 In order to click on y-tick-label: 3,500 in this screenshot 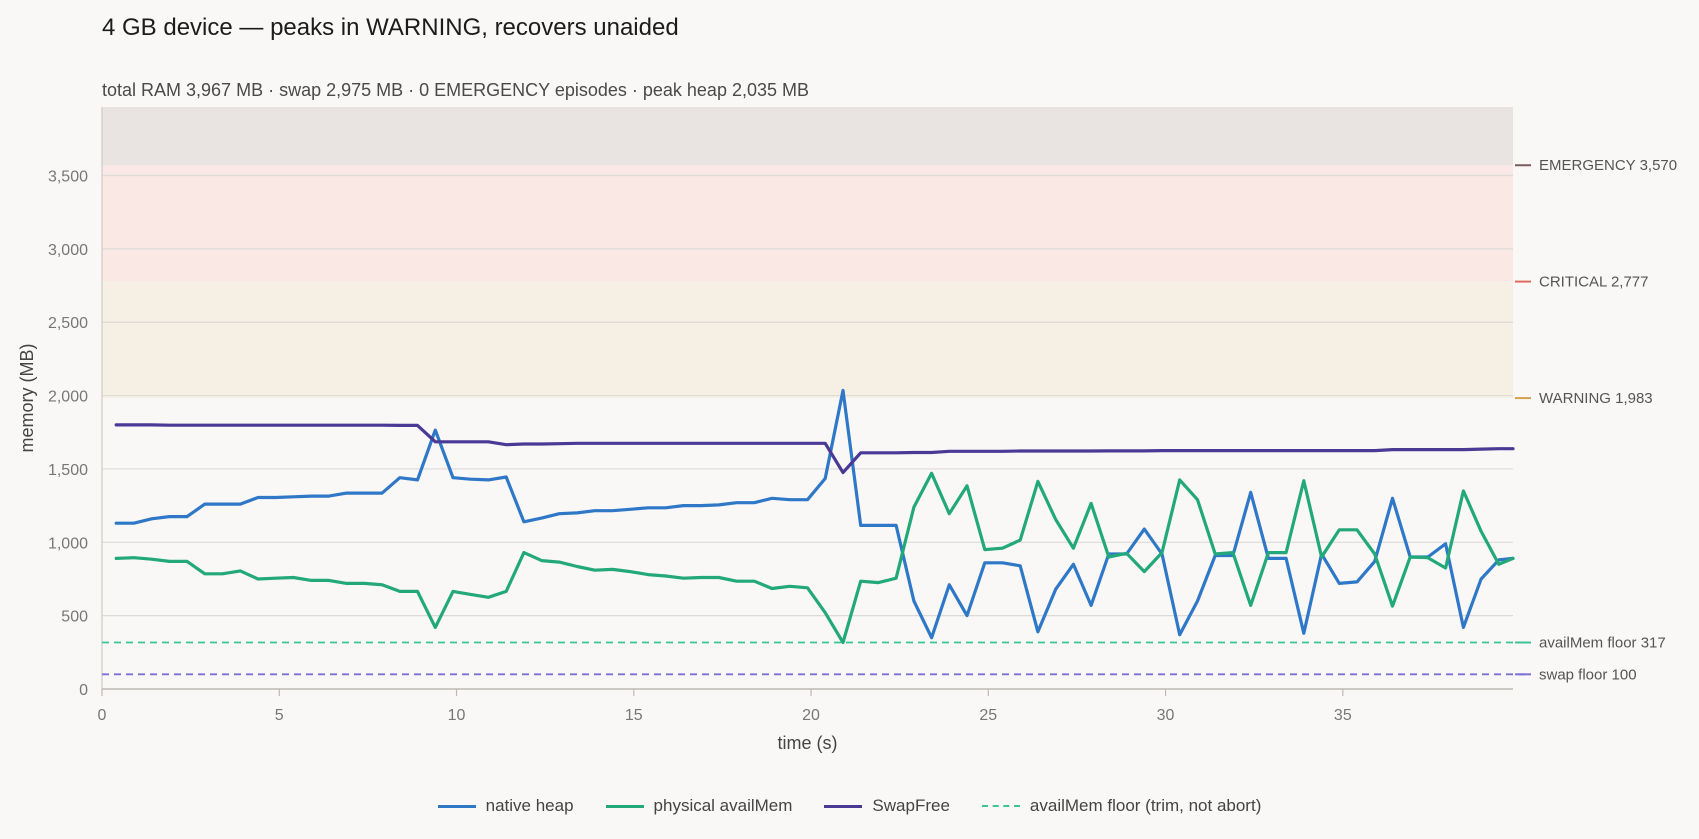, I will do `click(68, 177)`.